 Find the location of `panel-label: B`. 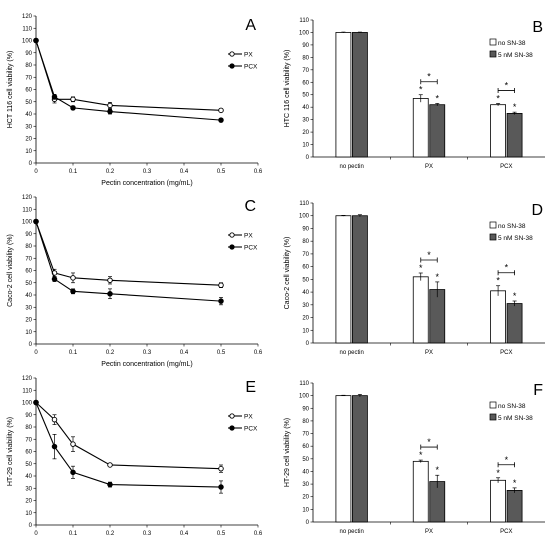

panel-label: B is located at coordinates (537, 27).